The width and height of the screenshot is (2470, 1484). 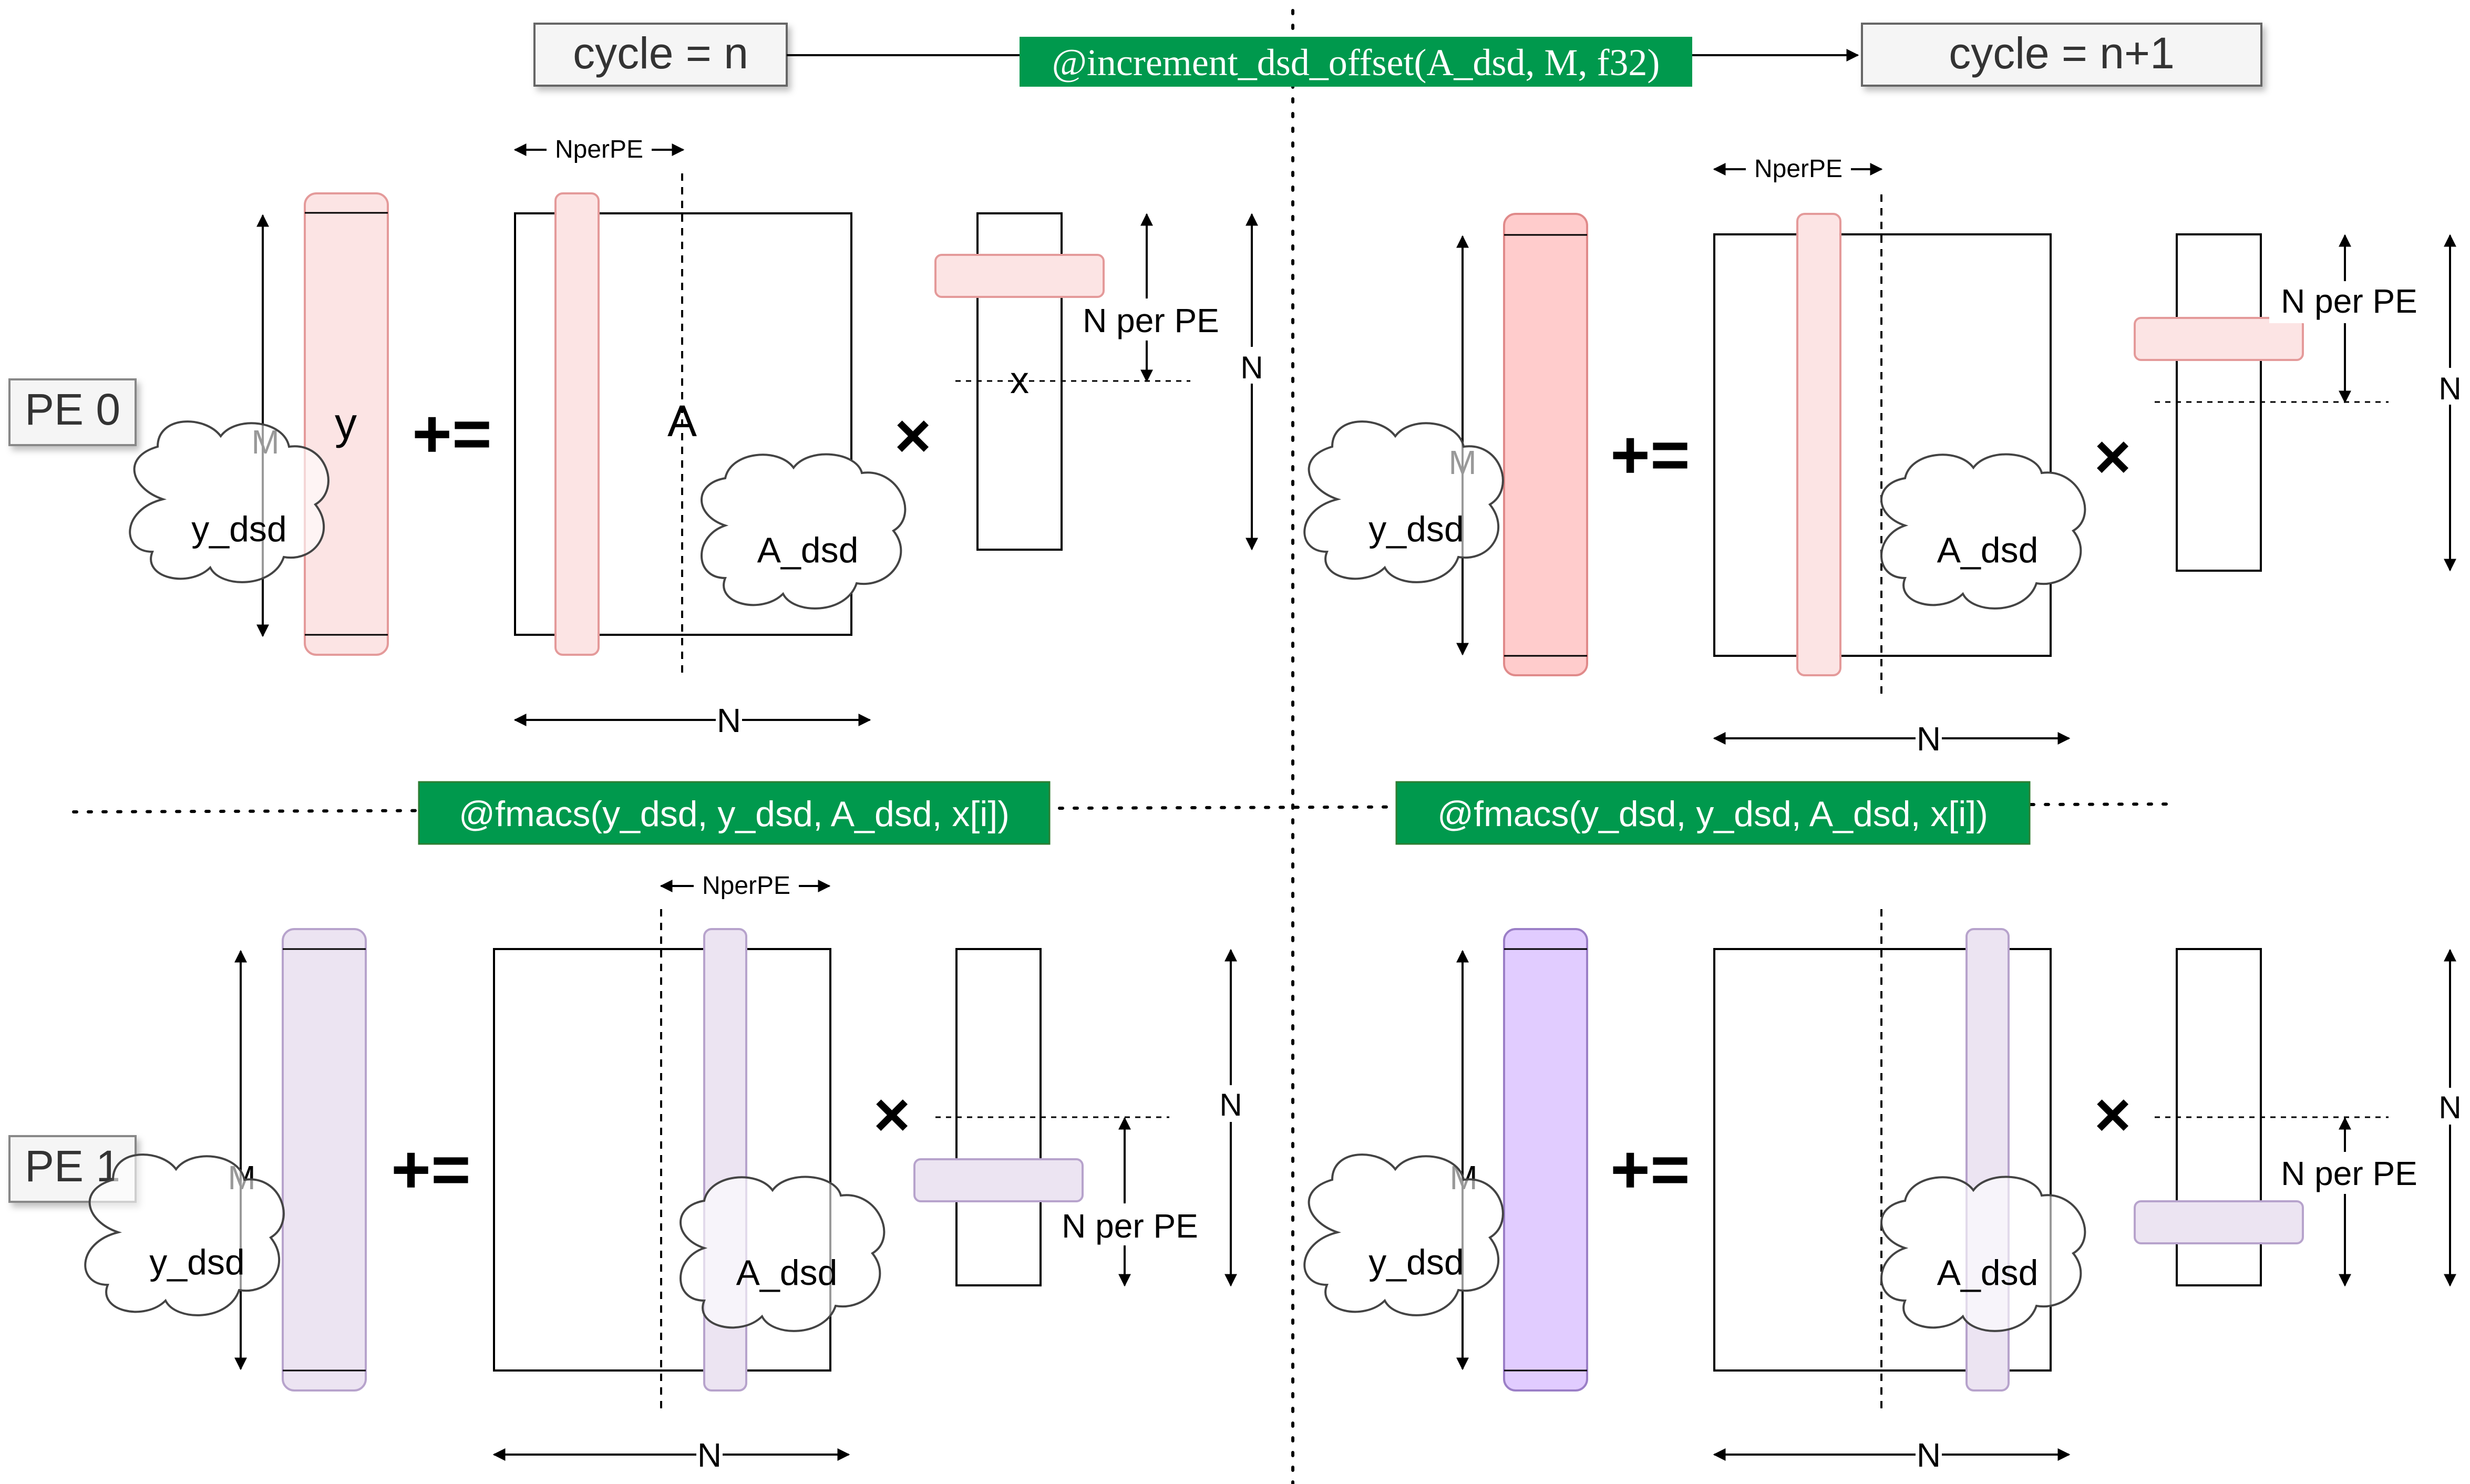 I want to click on y-label: y, so click(x=346, y=424).